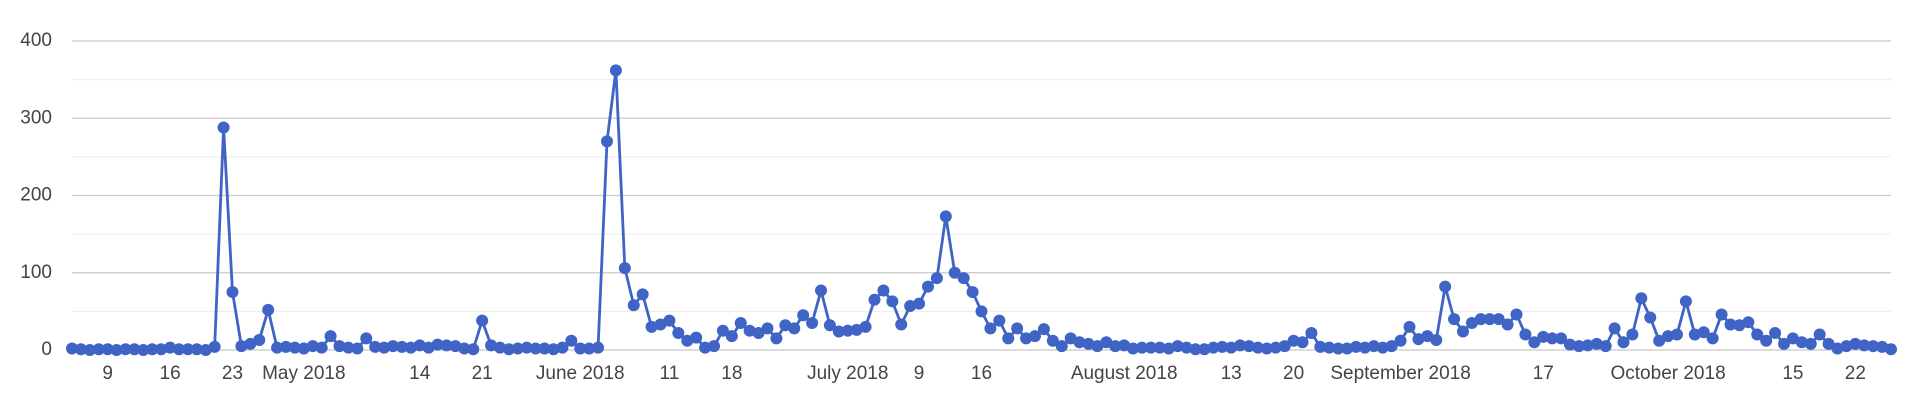 The height and width of the screenshot is (410, 1920). Describe the element at coordinates (1293, 373) in the screenshot. I see `x-tick-label: 20` at that location.